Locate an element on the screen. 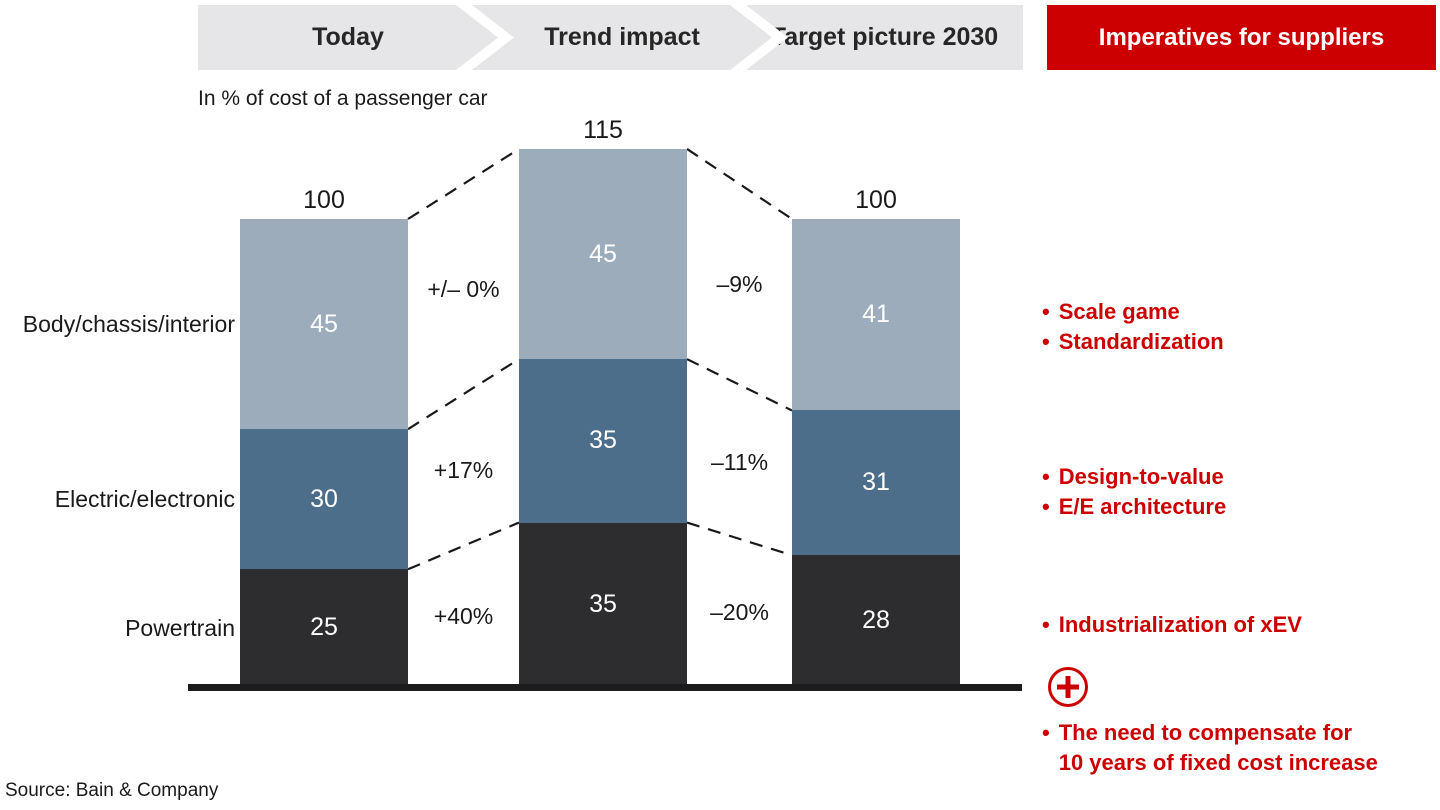  imperatives-group: • Scale game • Standardization is located at coordinates (1241, 327).